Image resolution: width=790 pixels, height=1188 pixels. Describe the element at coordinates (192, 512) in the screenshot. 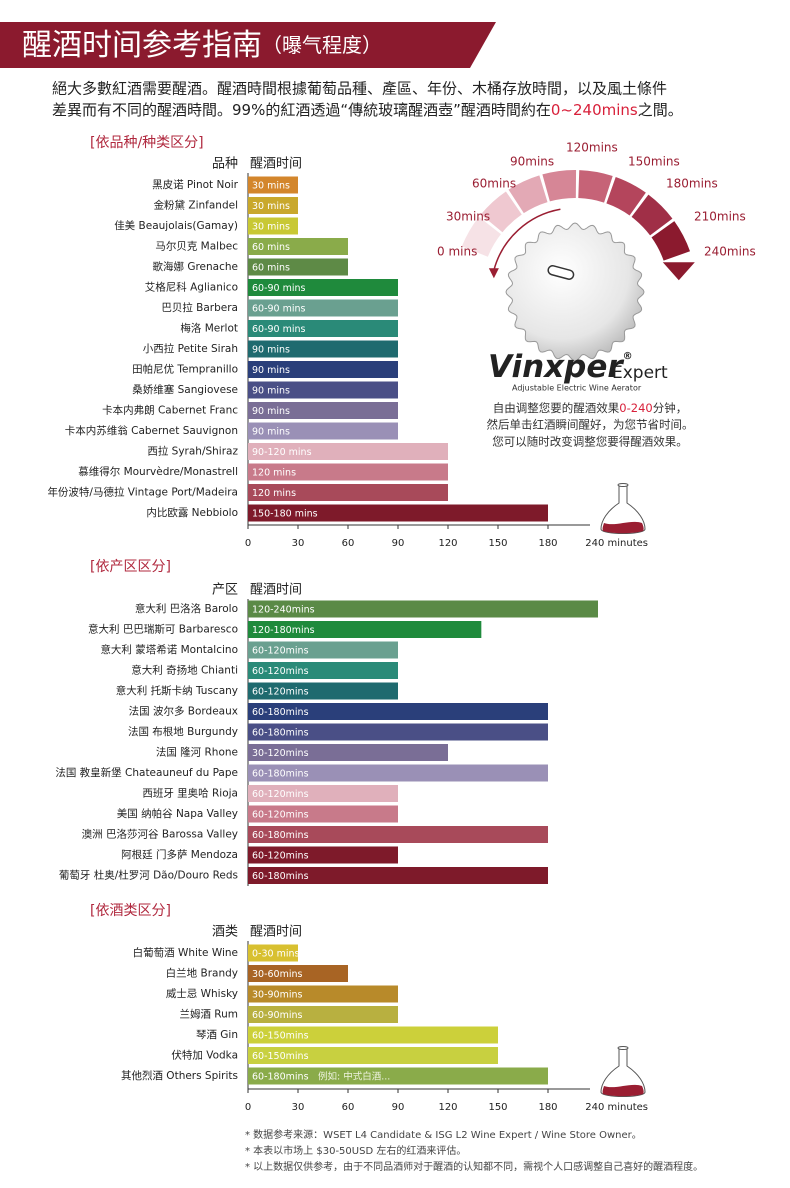

I see `category-label: 内比欧露 Nebbiolo` at that location.